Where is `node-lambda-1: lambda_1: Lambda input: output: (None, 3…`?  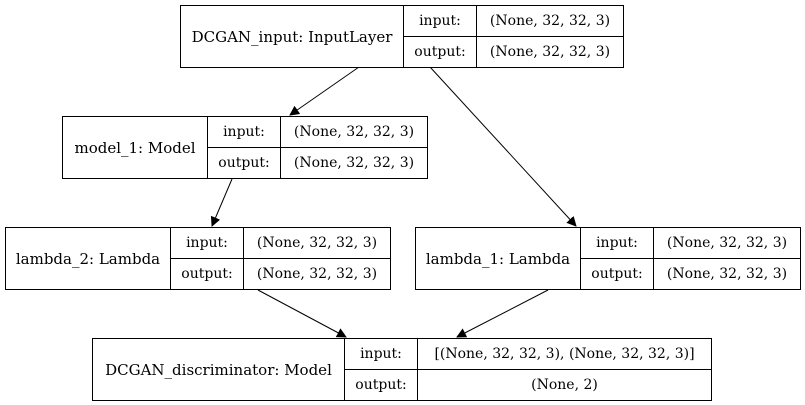 node-lambda-1: lambda_1: Lambda input: output: (None, 3… is located at coordinates (608, 258).